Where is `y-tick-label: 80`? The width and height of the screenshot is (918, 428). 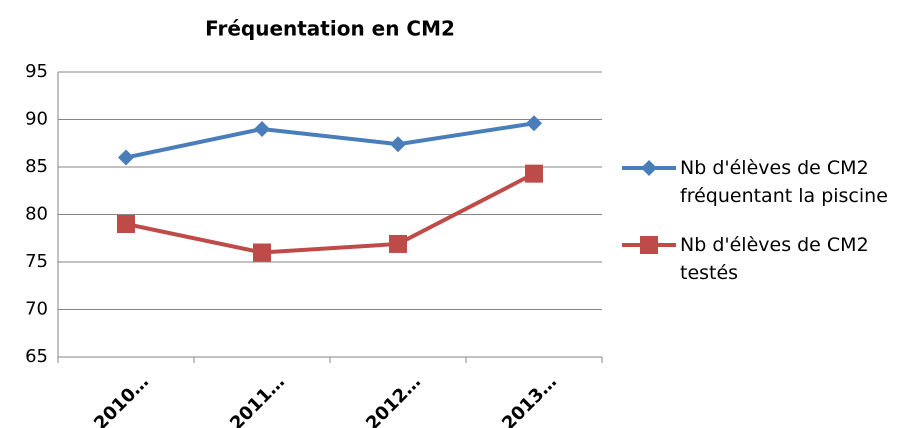
y-tick-label: 80 is located at coordinates (36, 214).